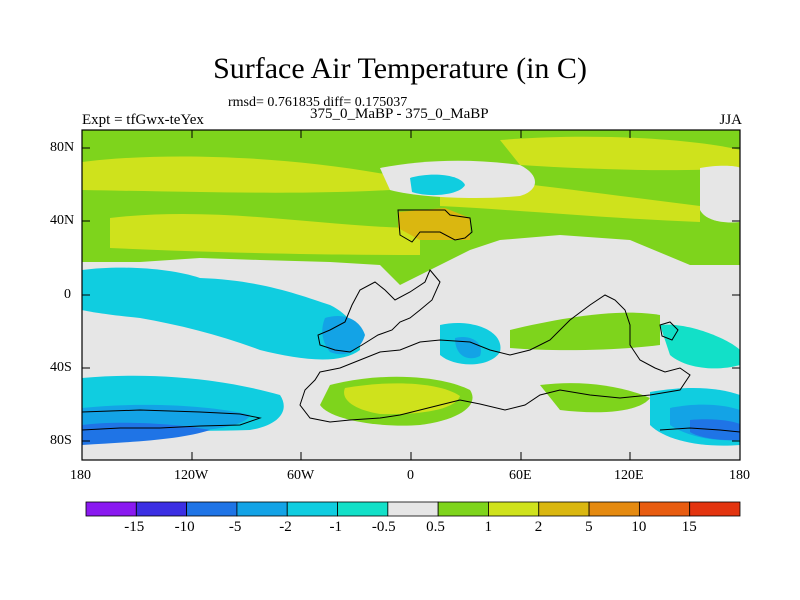 The image size is (800, 600). Describe the element at coordinates (61, 367) in the screenshot. I see `lat-label-40S: 40S` at that location.